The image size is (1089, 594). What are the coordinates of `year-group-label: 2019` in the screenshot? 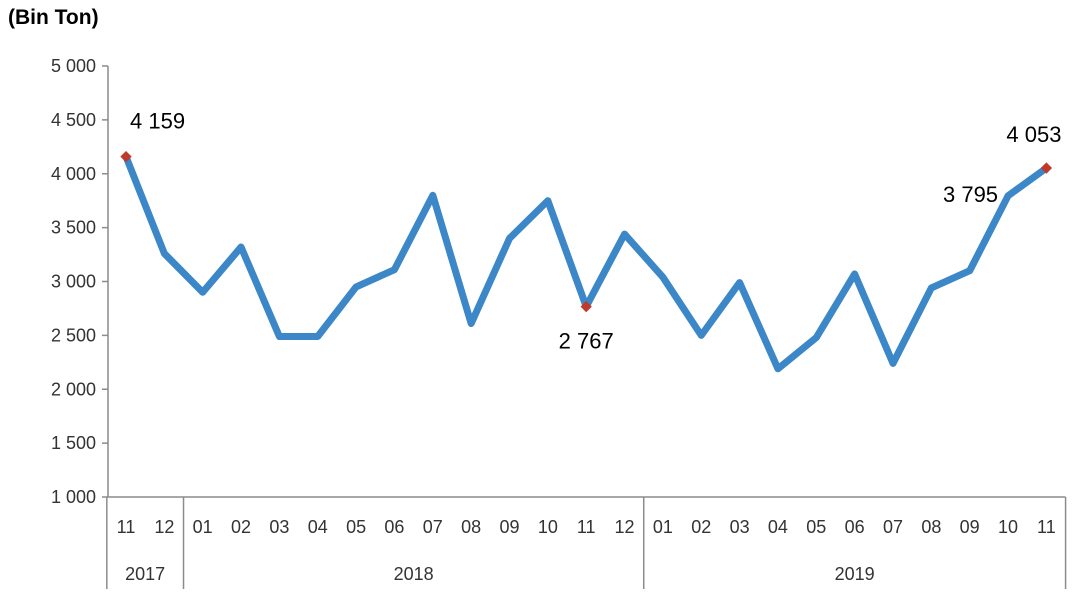 It's located at (855, 574).